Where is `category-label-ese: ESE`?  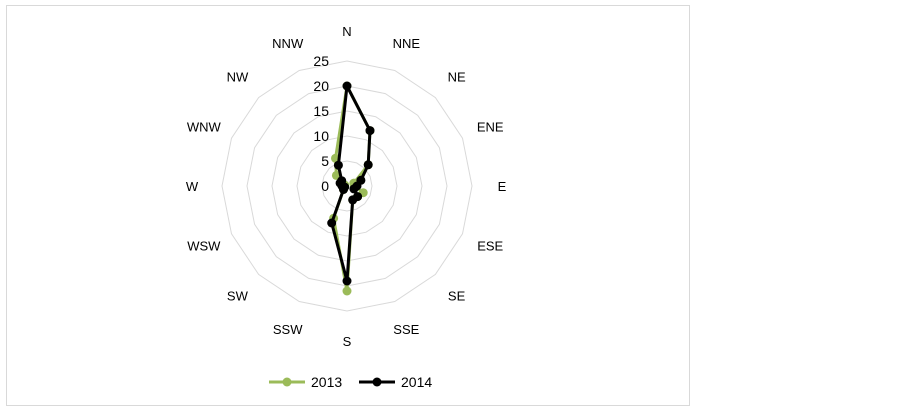 category-label-ese: ESE is located at coordinates (490, 245).